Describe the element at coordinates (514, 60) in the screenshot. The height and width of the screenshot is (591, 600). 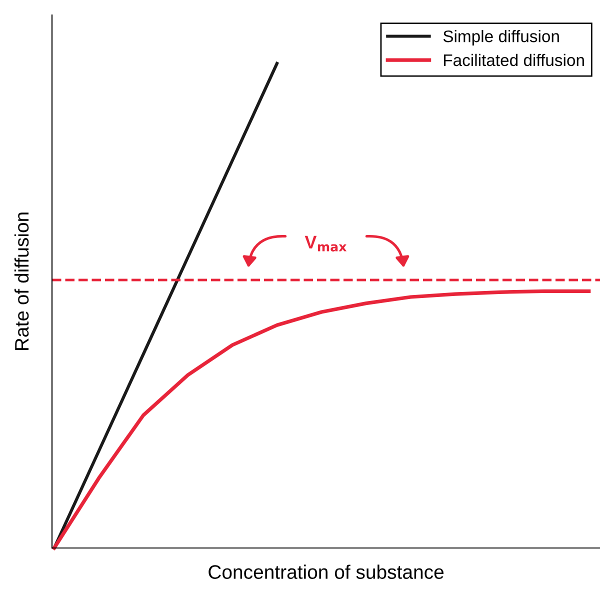
I see `legend-label: Facilitated diffusion` at that location.